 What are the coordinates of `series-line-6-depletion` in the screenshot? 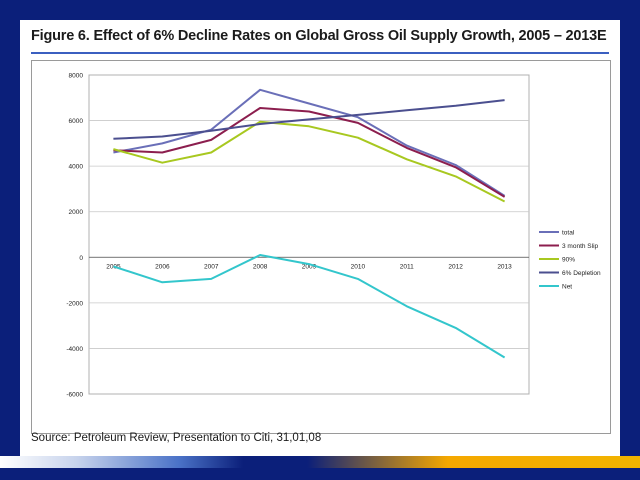 It's located at (309, 119).